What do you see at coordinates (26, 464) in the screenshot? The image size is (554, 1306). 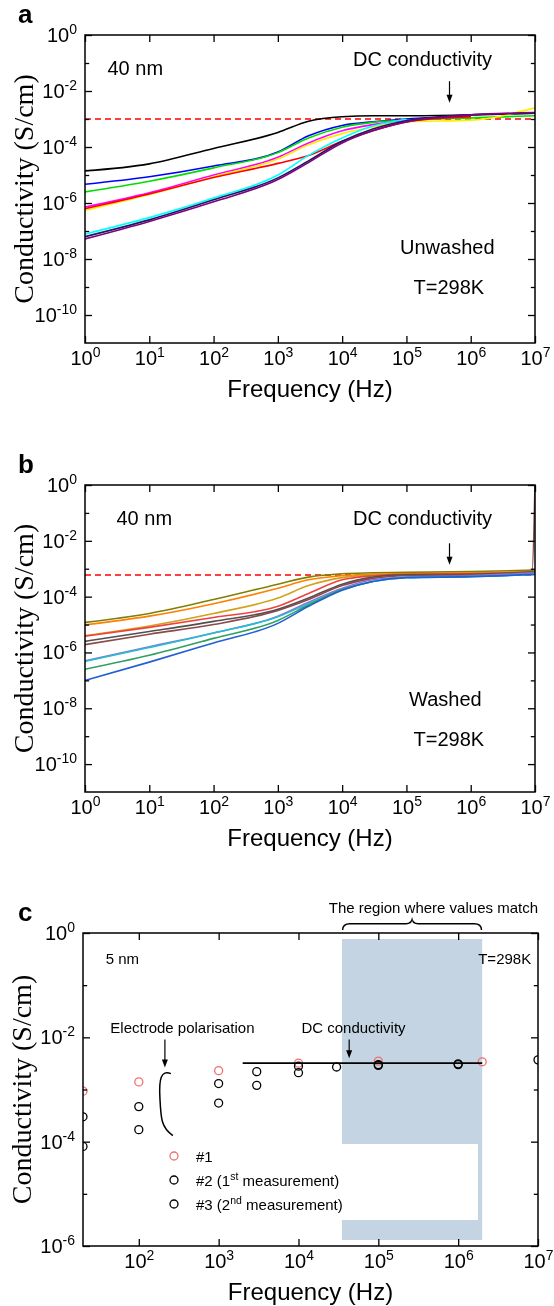 I see `chart-title: b` at bounding box center [26, 464].